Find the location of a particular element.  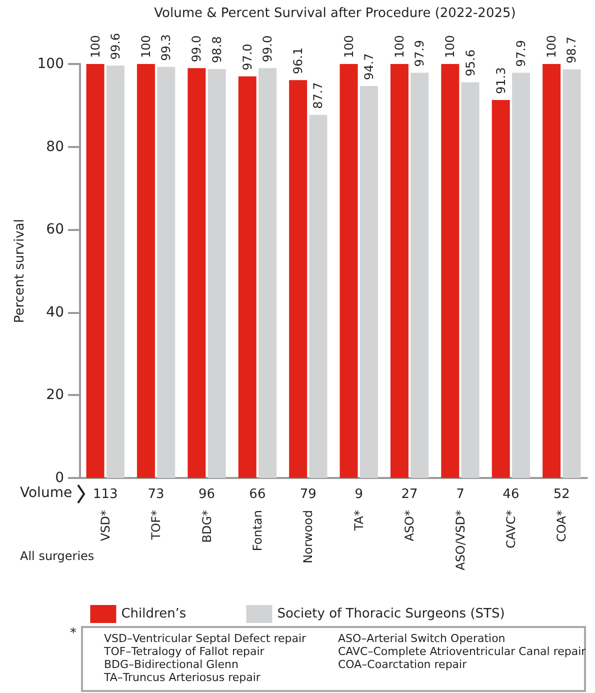

text: 27 is located at coordinates (409, 494).